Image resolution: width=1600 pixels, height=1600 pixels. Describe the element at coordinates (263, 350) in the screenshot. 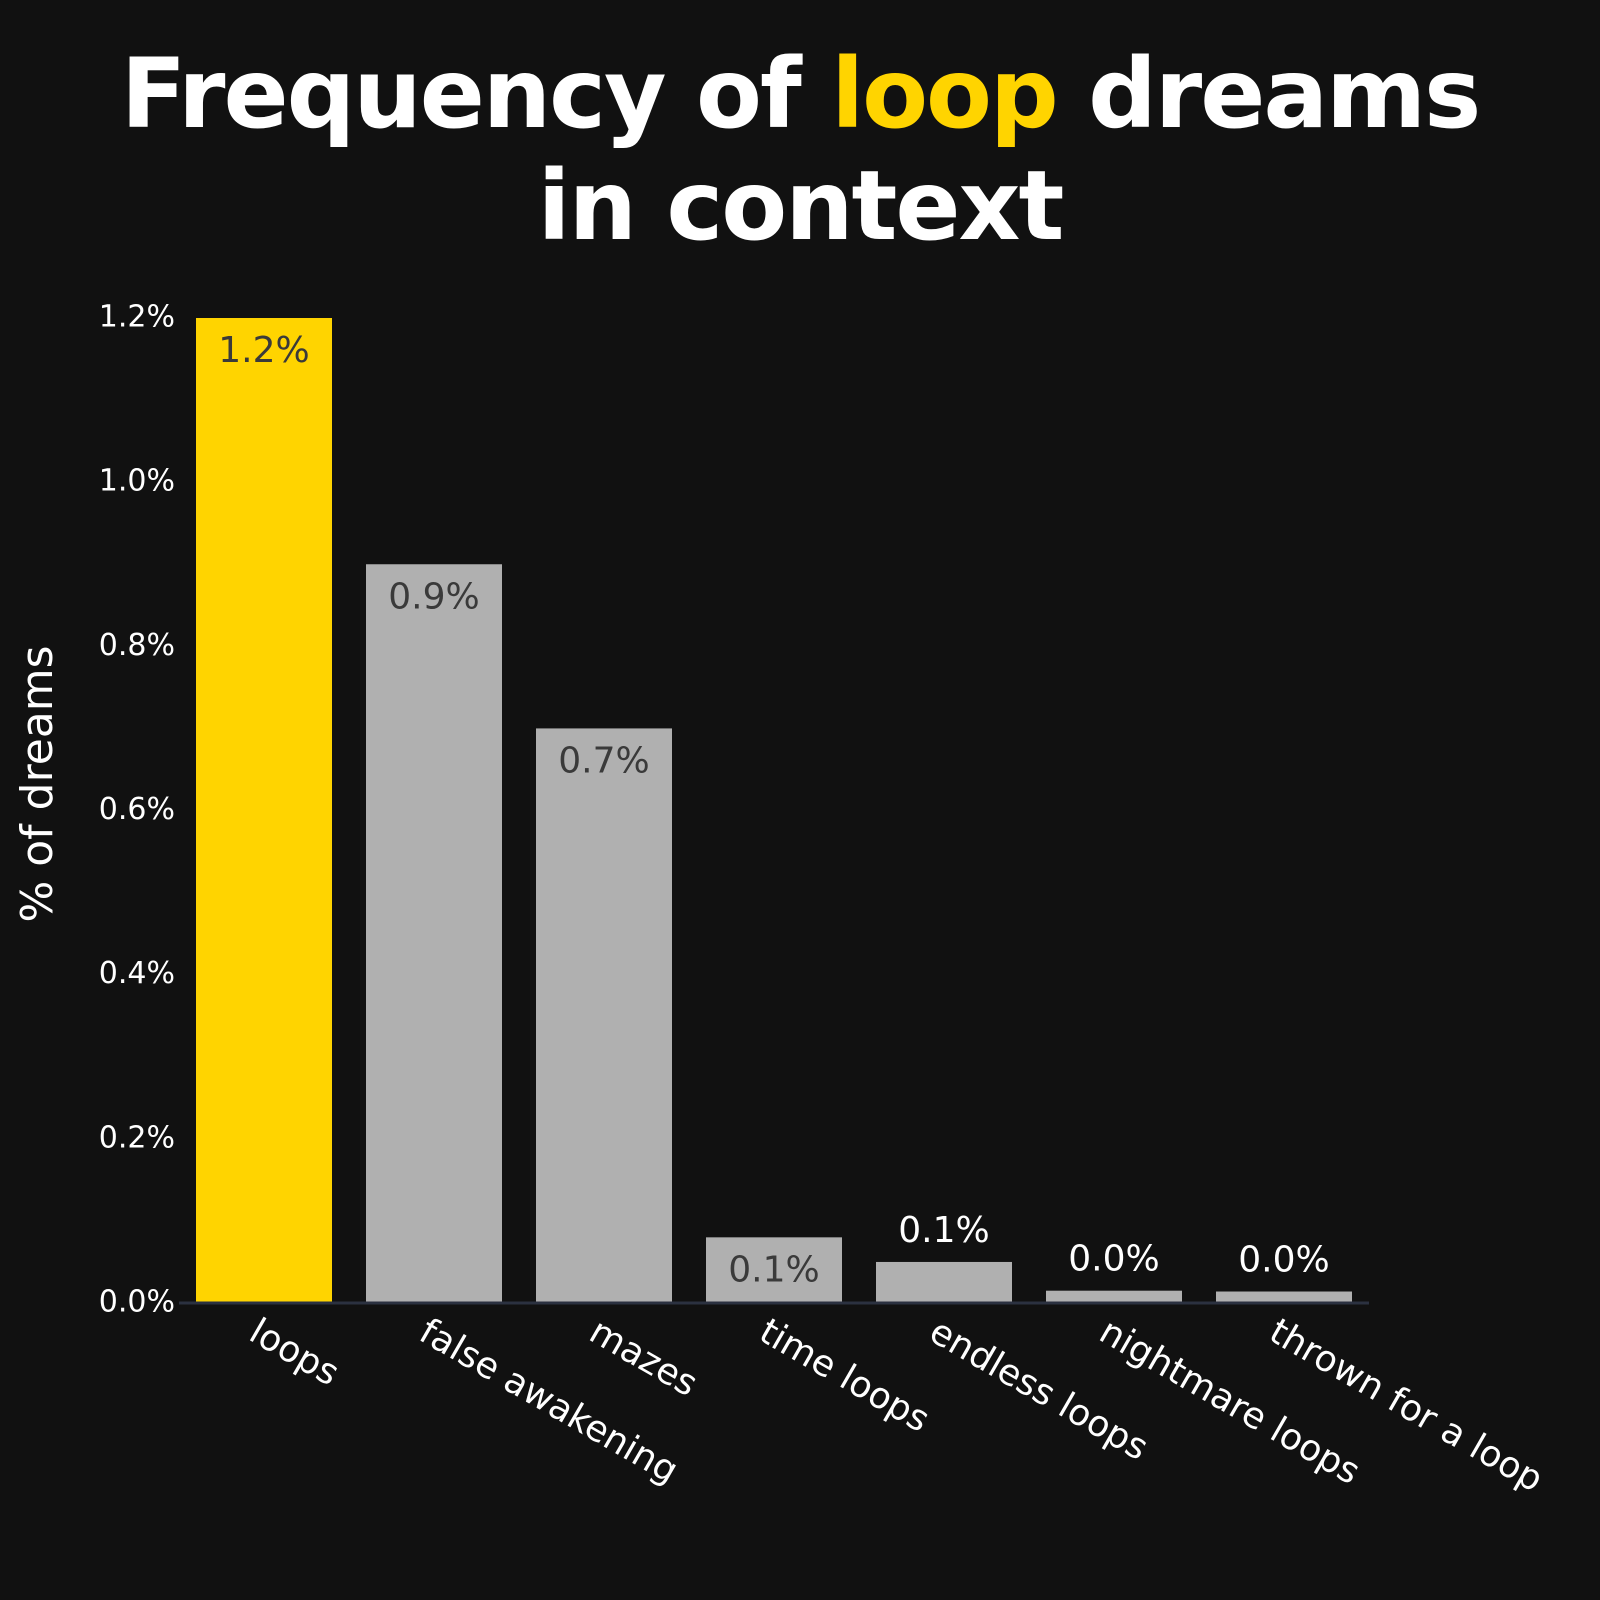

I see `value-label: 1.2%` at that location.